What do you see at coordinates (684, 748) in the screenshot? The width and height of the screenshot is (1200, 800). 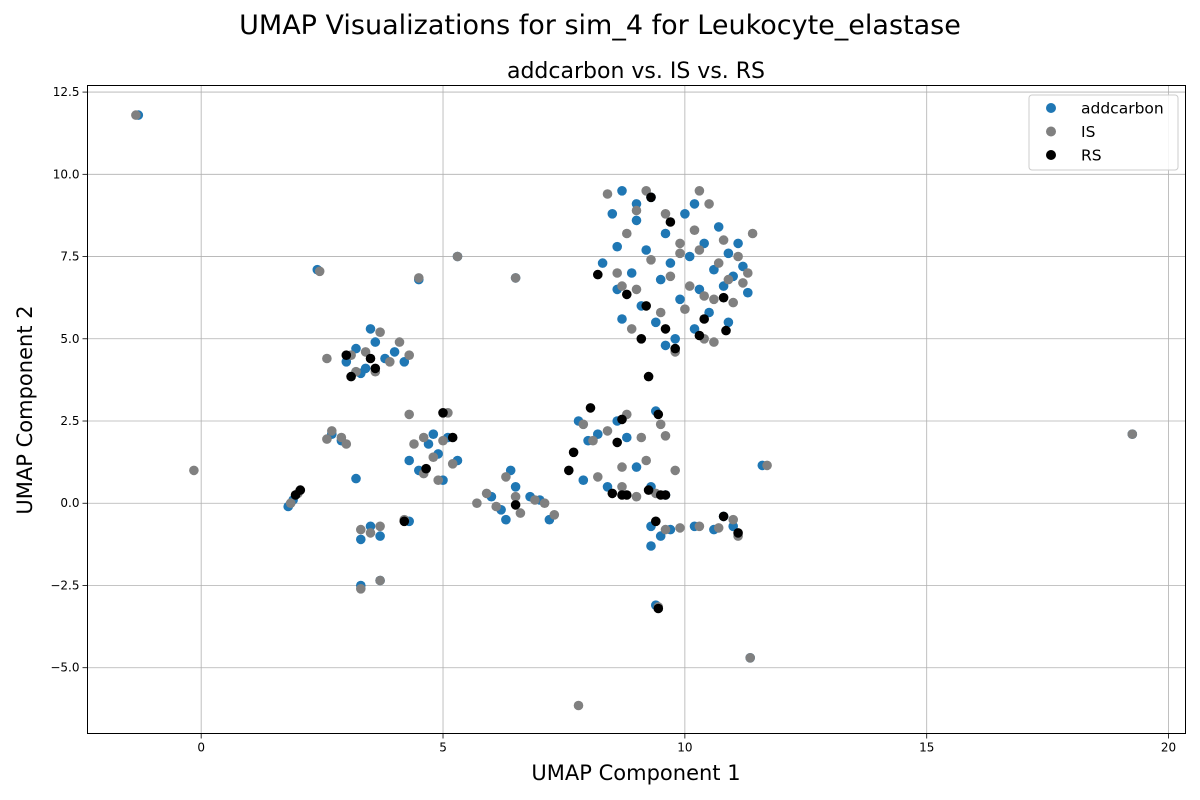 I see `x-tick-label: 10` at bounding box center [684, 748].